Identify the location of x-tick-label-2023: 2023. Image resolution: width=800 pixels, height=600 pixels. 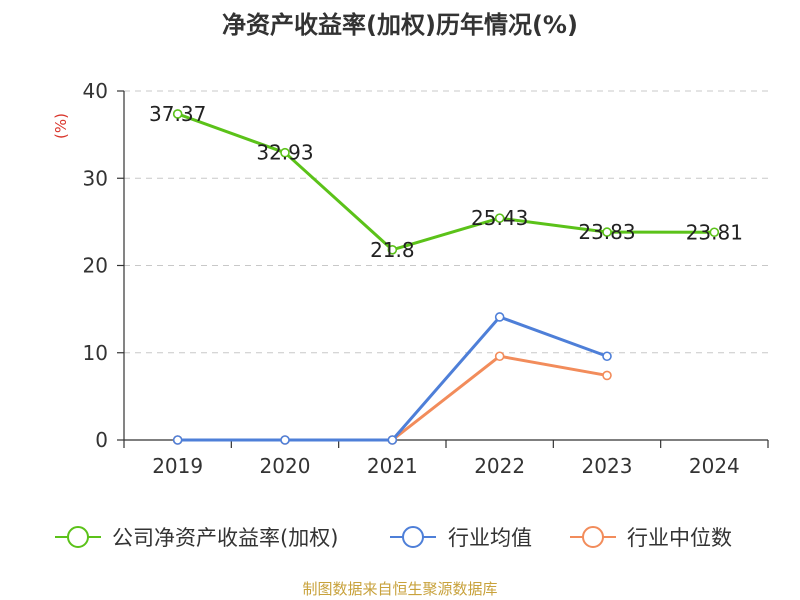
(607, 466).